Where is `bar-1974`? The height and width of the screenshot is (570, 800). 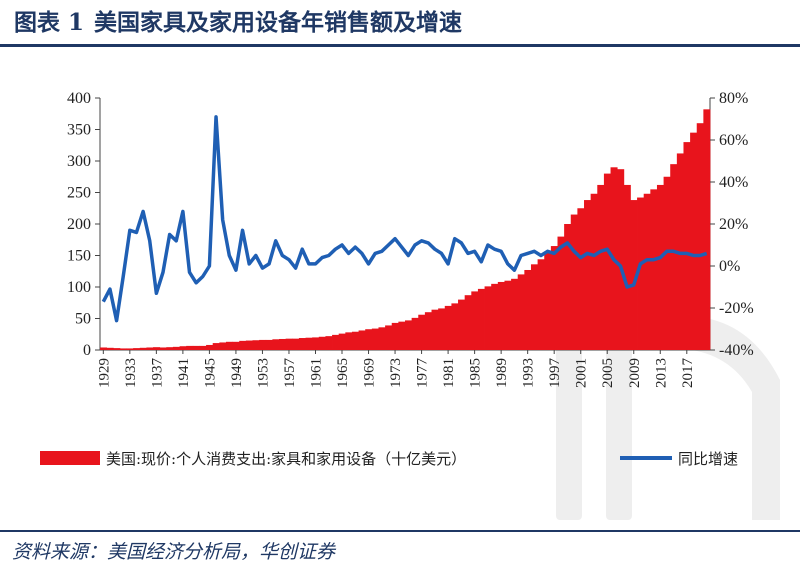 bar-1974 is located at coordinates (402, 335).